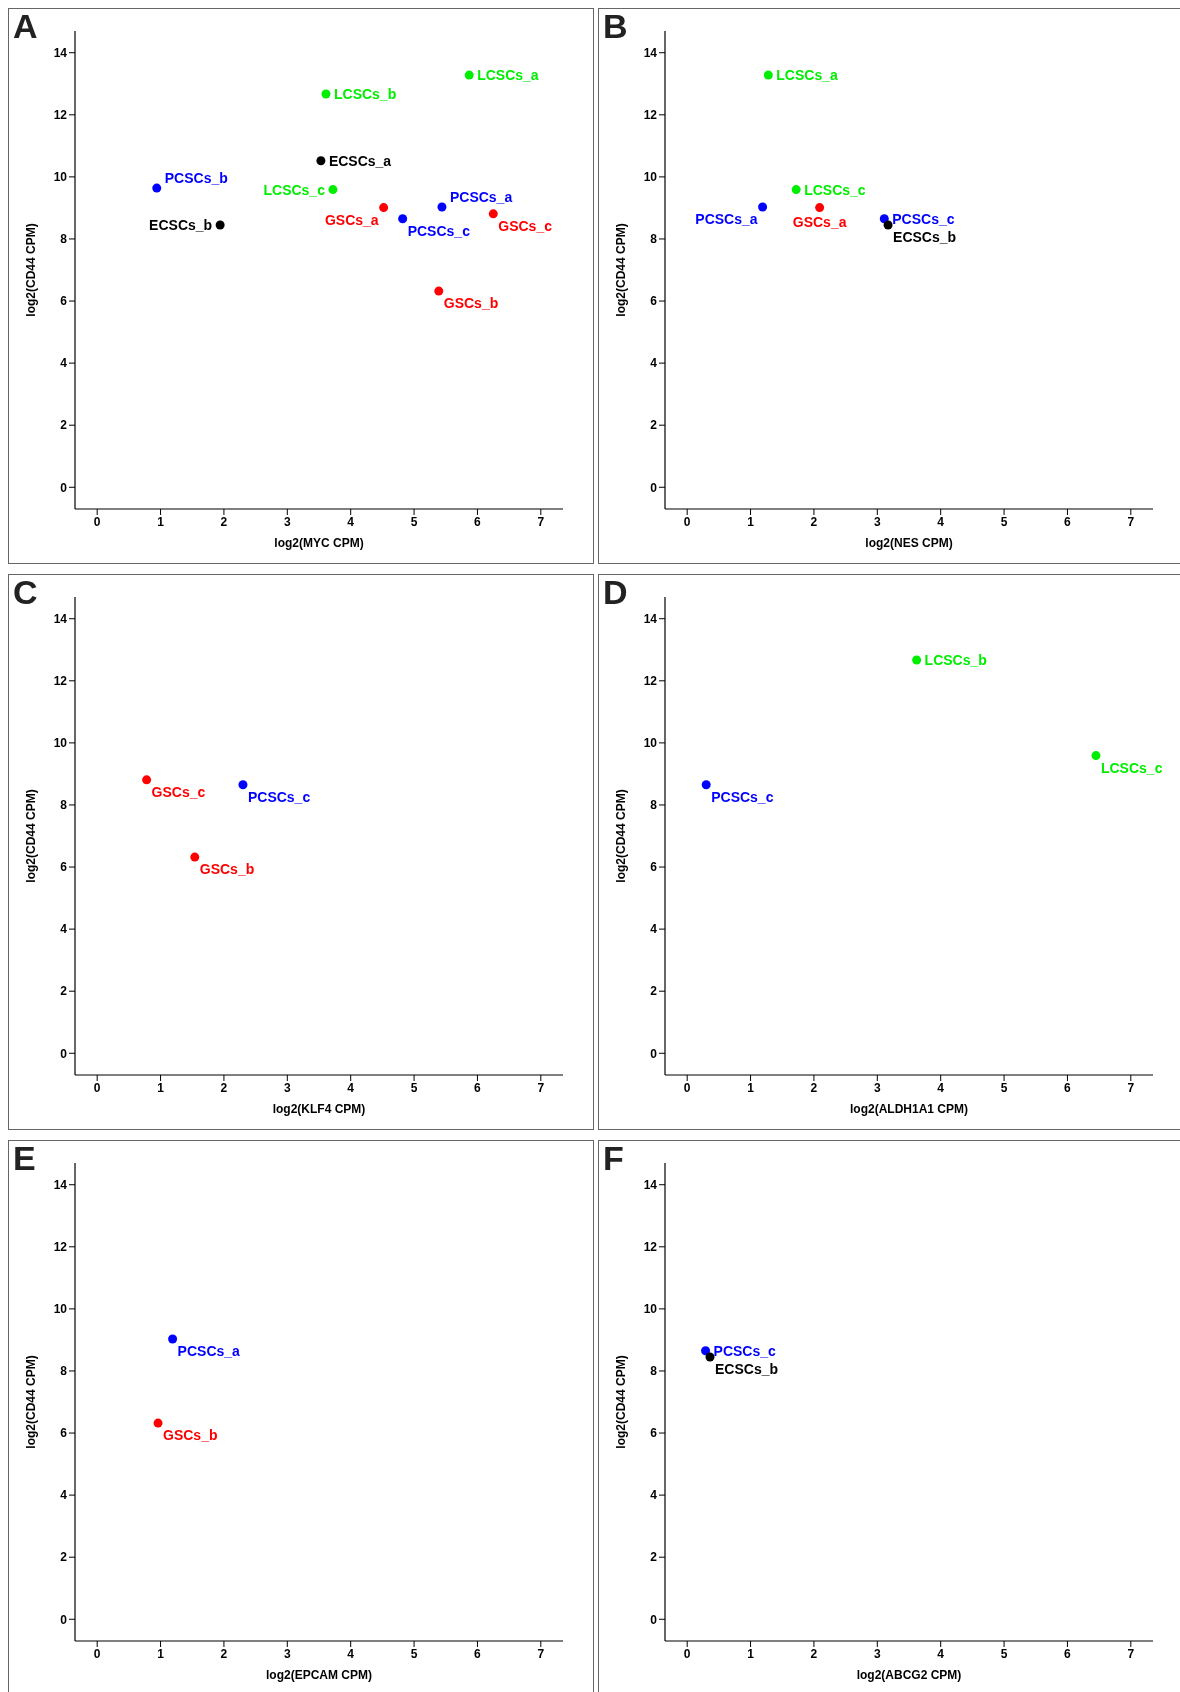 The height and width of the screenshot is (1692, 1180). Describe the element at coordinates (25, 592) in the screenshot. I see `chart-title: C` at that location.